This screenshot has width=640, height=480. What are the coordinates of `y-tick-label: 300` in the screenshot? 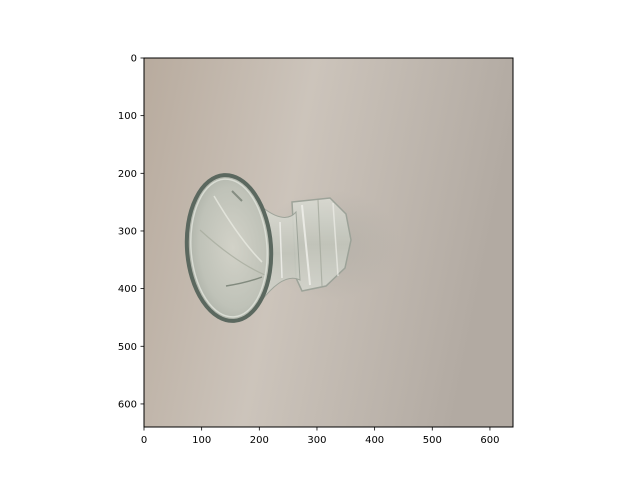 It's located at (127, 231).